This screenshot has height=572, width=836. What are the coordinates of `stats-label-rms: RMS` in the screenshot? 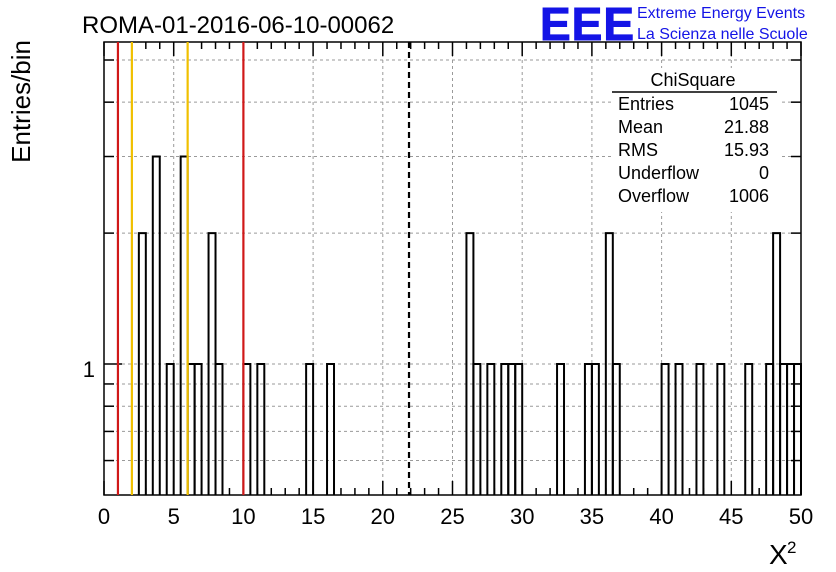 It's located at (638, 150).